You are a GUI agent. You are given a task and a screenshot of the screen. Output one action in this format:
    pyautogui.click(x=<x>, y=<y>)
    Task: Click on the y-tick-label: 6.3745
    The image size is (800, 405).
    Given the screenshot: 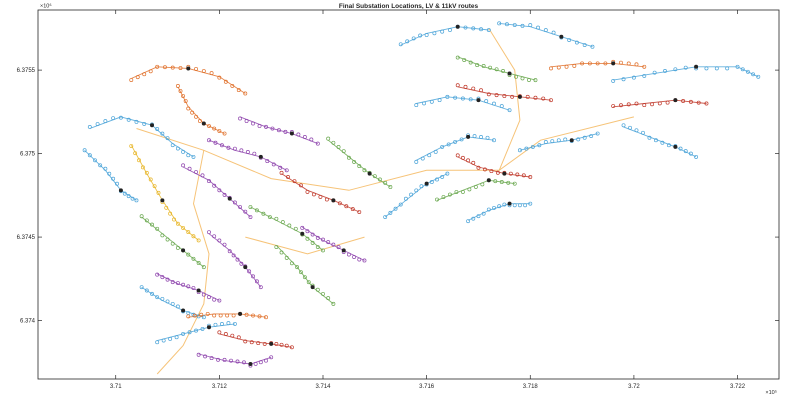 What is the action you would take?
    pyautogui.click(x=26, y=238)
    